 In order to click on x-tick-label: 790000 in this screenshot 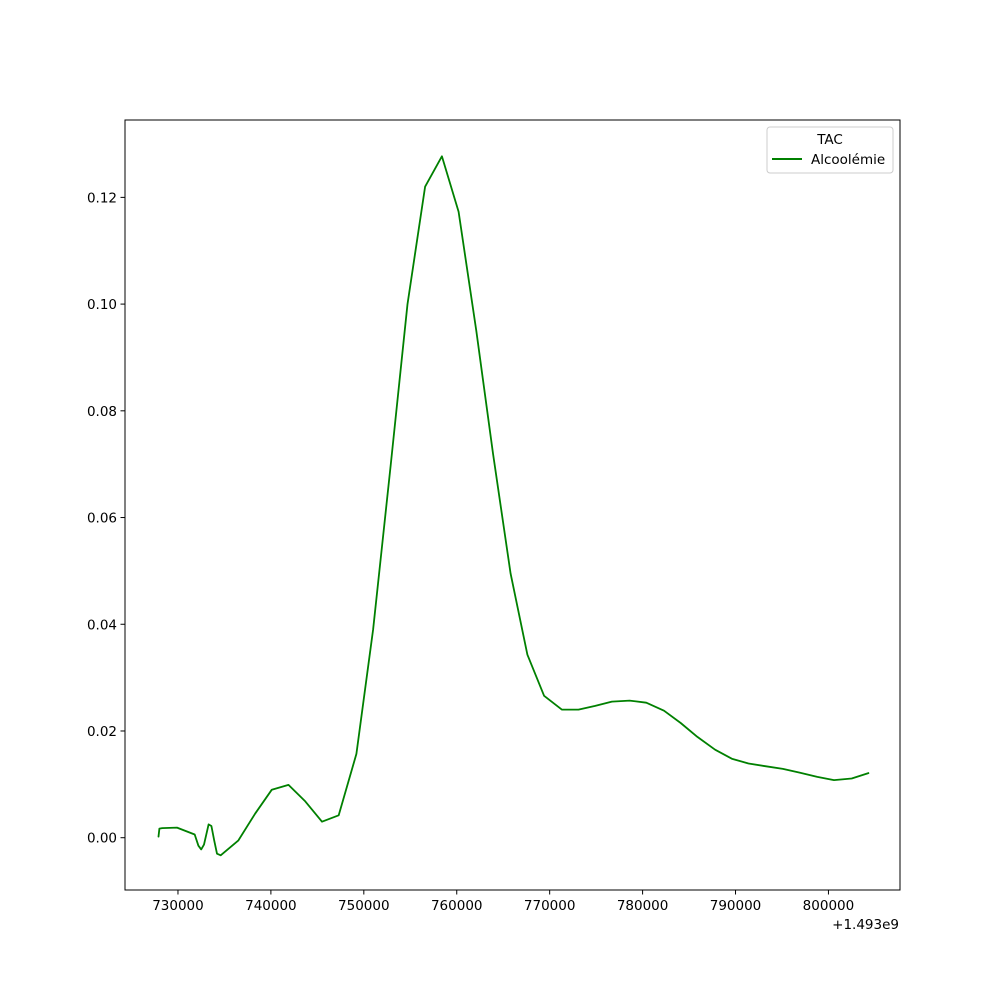, I will do `click(736, 906)`.